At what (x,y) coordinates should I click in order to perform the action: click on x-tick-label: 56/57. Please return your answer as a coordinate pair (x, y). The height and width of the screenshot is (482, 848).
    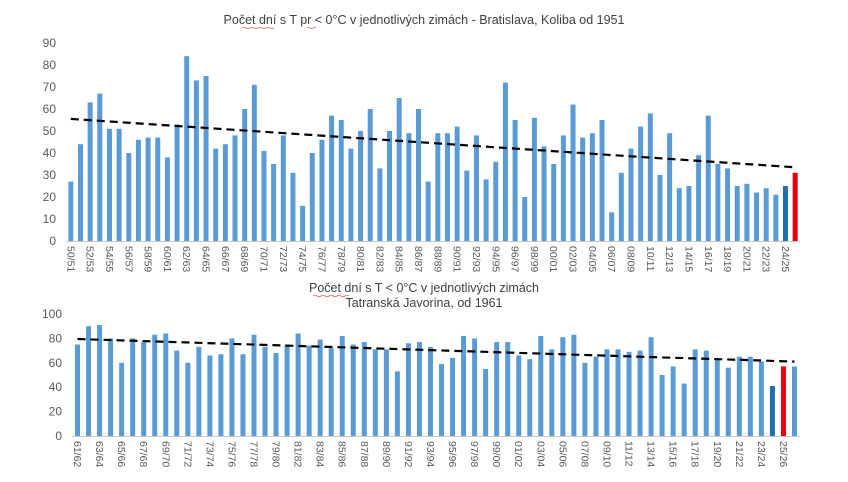
    Looking at the image, I should click on (128, 259).